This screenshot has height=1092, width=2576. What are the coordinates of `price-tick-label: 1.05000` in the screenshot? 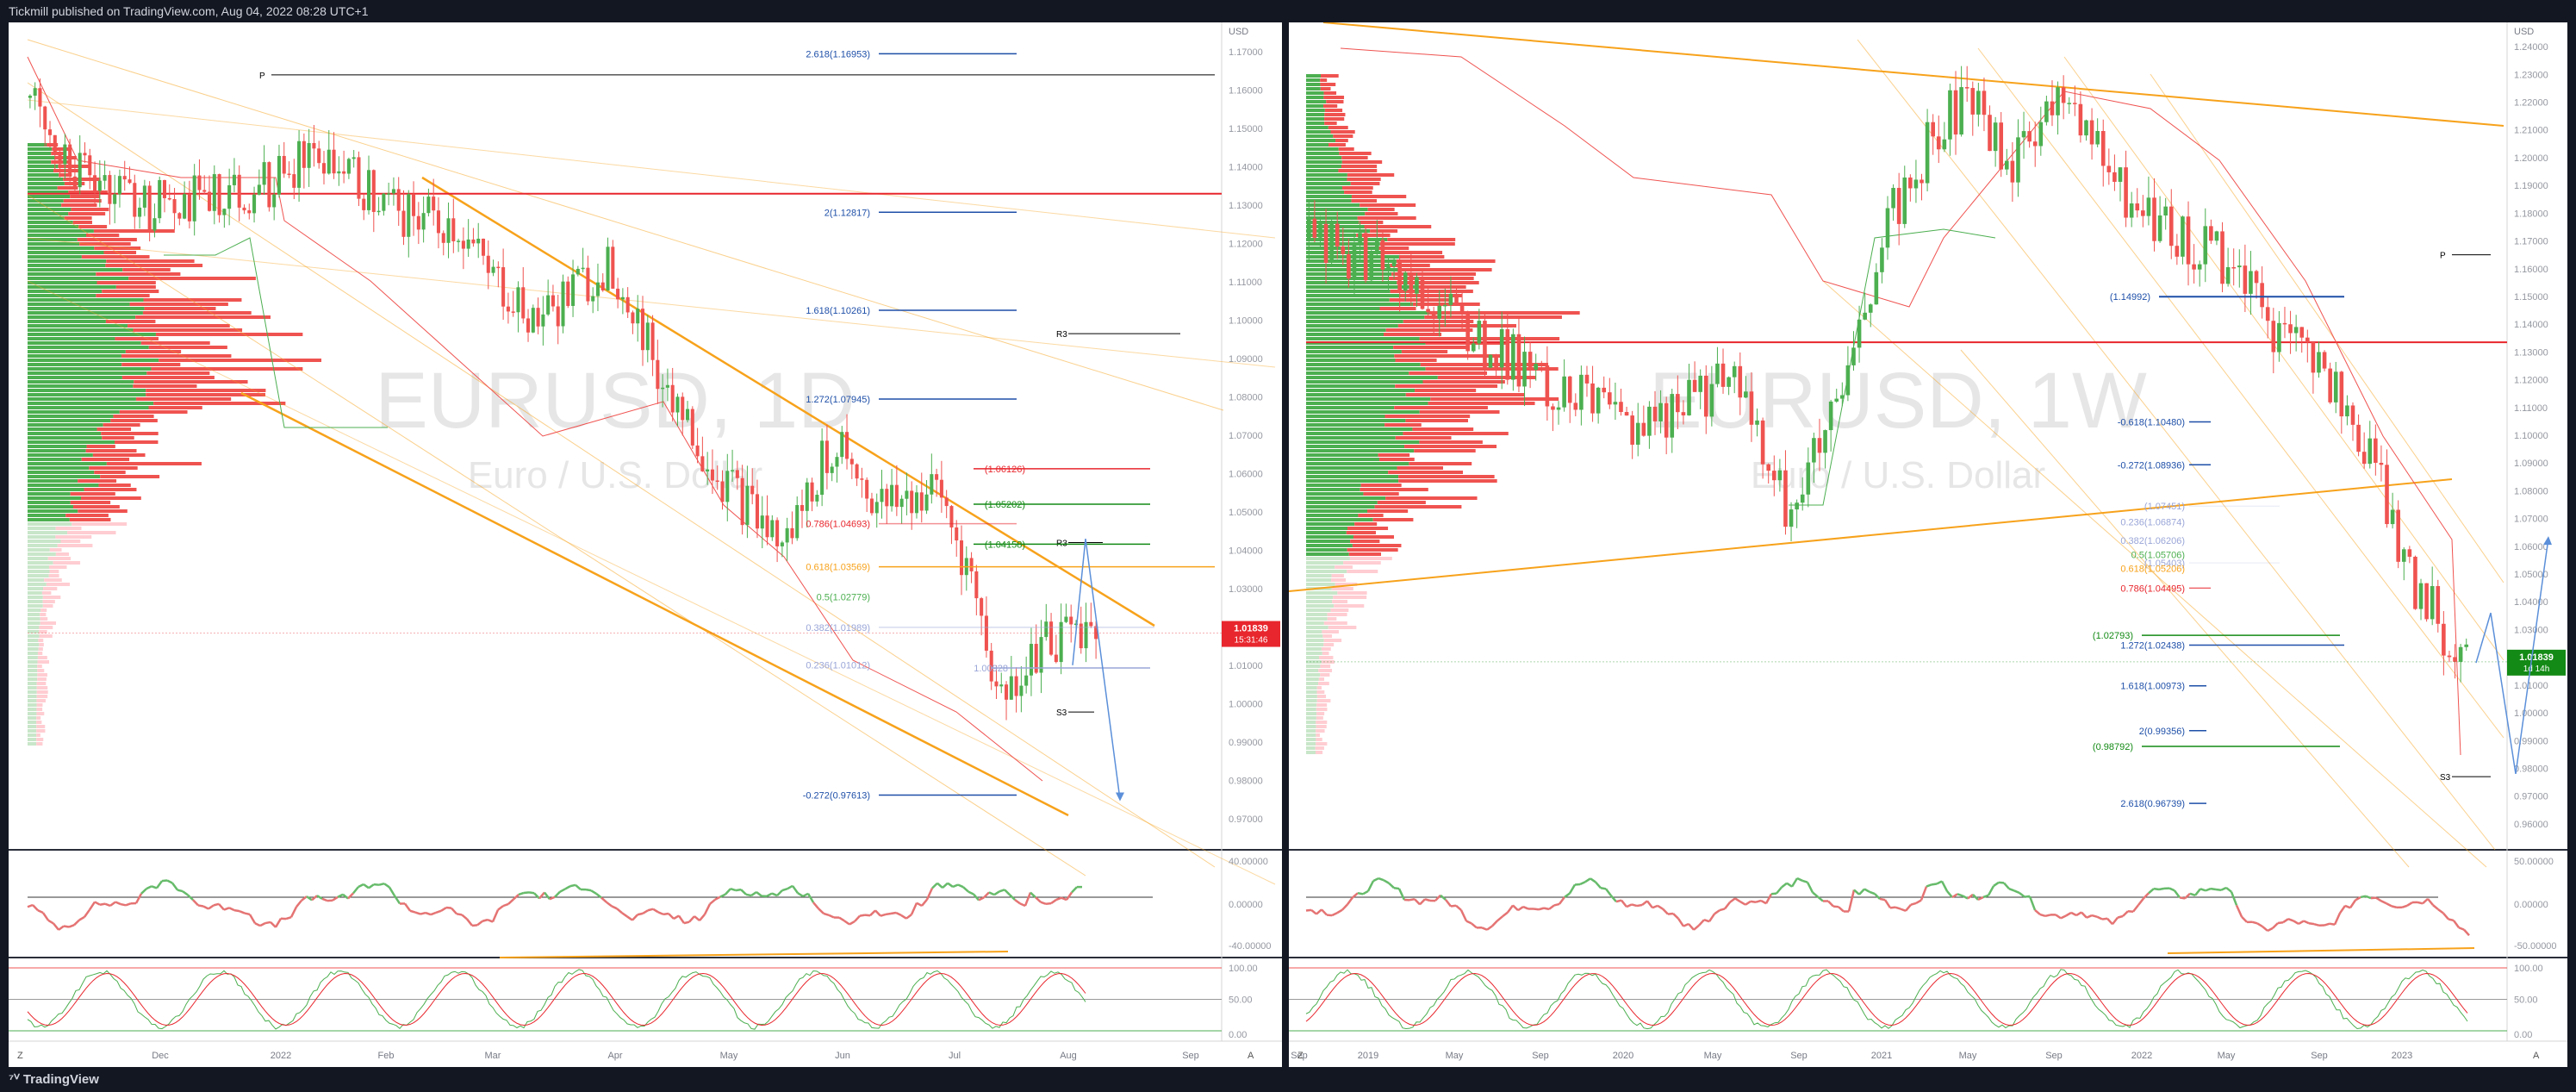 It's located at (1246, 513).